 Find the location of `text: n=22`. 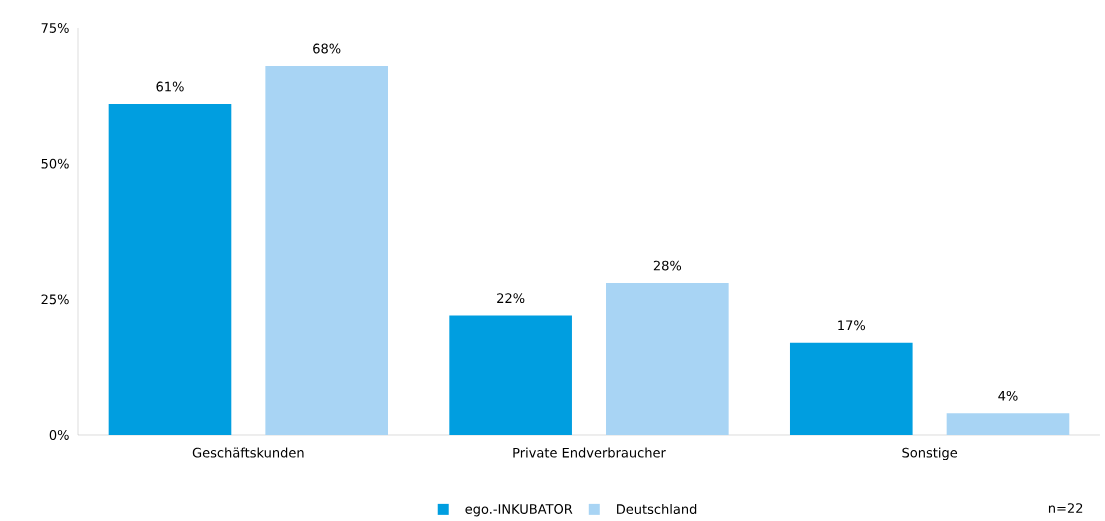

text: n=22 is located at coordinates (1065, 508).